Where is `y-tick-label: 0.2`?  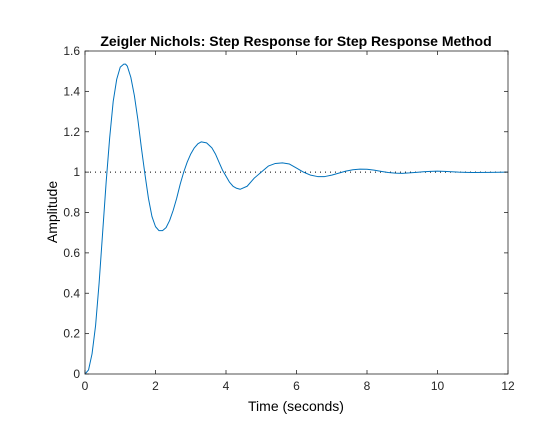
y-tick-label: 0.2 is located at coordinates (71, 334).